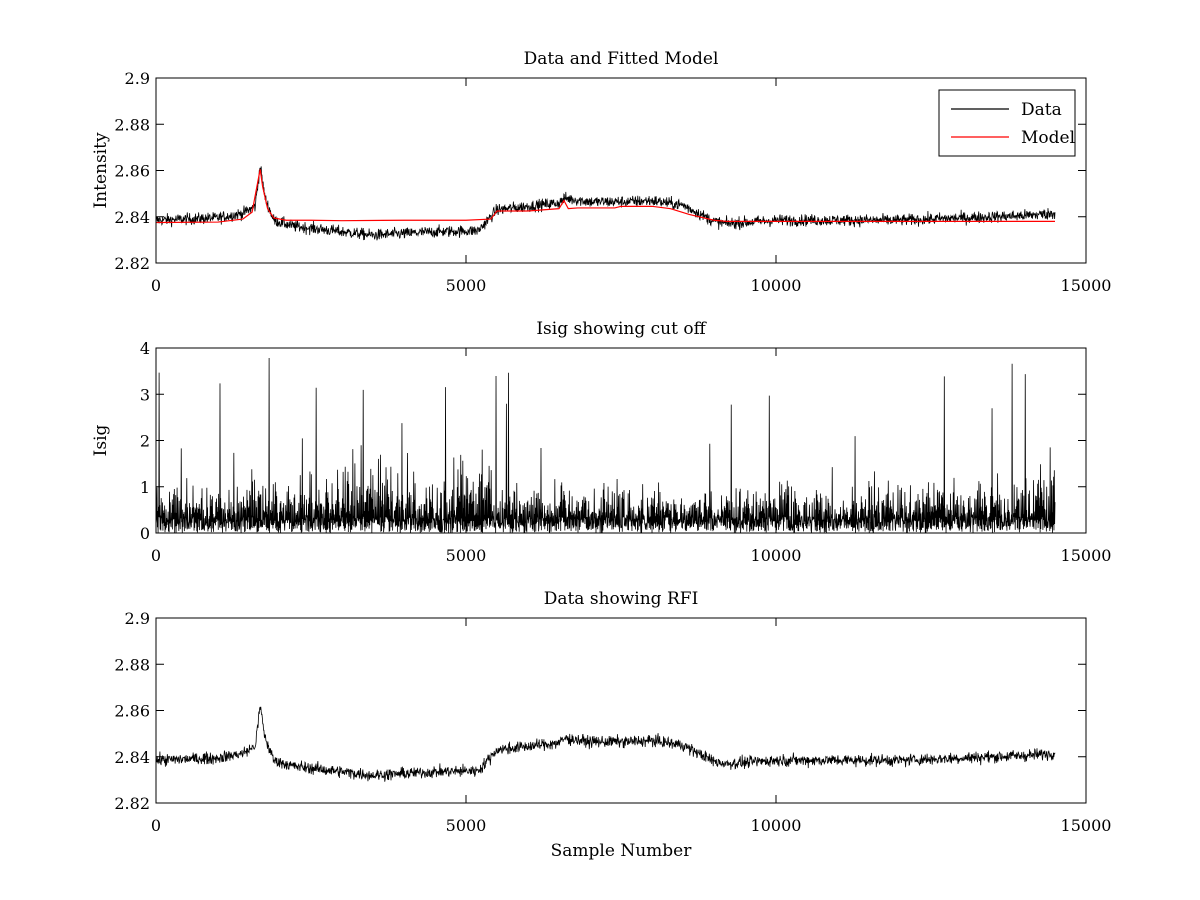  What do you see at coordinates (101, 170) in the screenshot?
I see `y-axis-label: Intensity` at bounding box center [101, 170].